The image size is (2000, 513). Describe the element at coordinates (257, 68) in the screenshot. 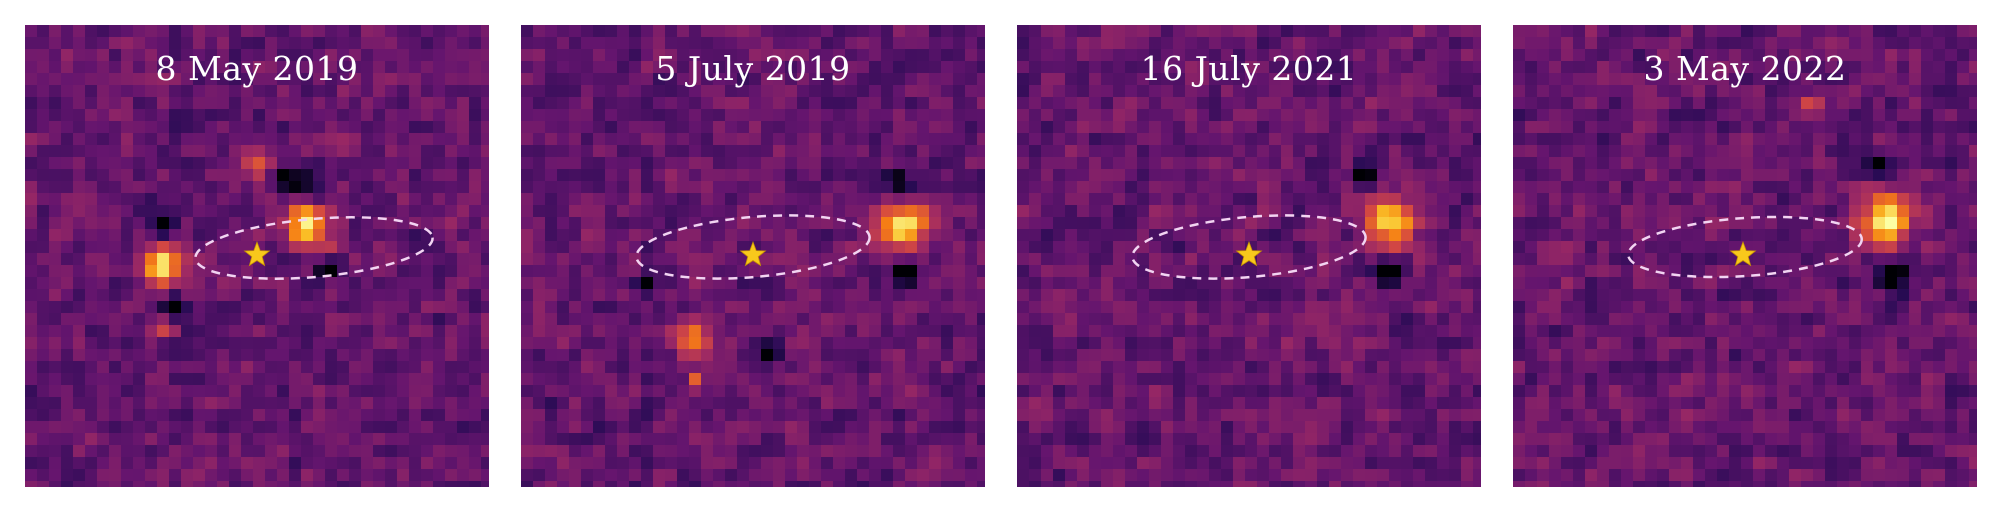

I see `panel-title: 8 May 2019` at that location.